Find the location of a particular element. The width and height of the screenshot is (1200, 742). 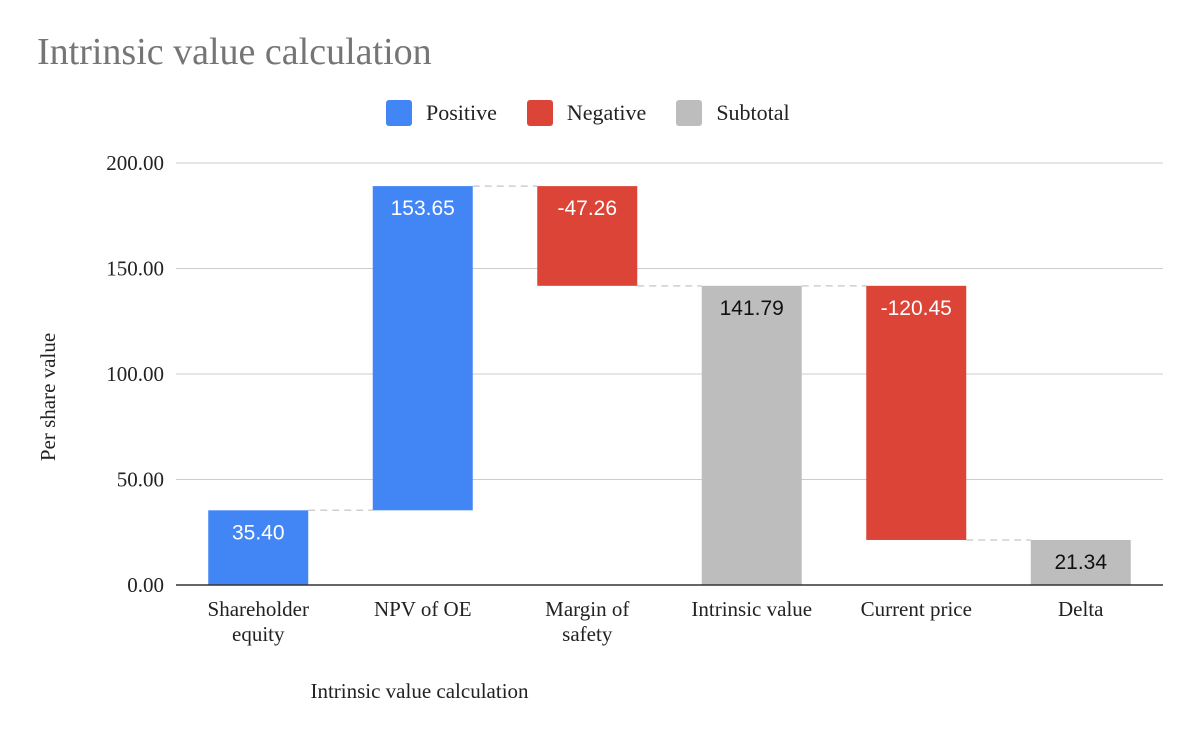

legend-item-negative: Negative is located at coordinates (586, 113).